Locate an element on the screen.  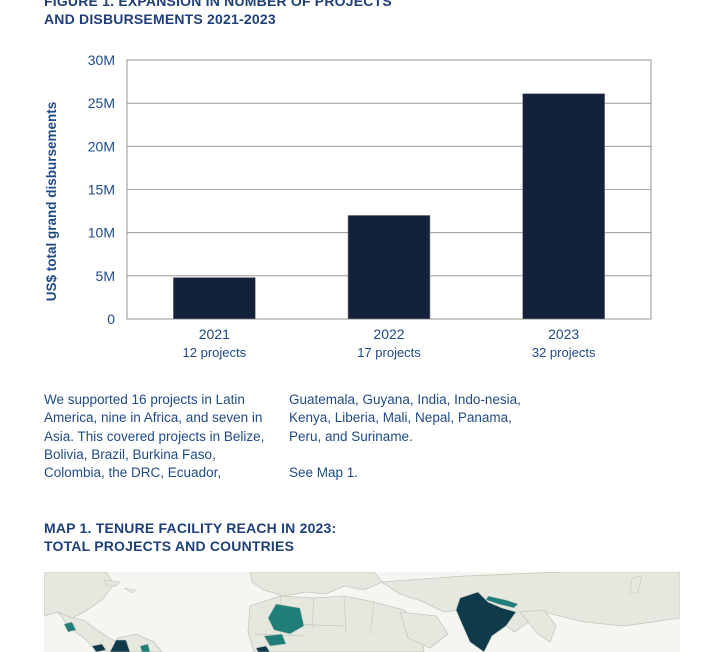
x-tick-sublabel: 17 projects is located at coordinates (389, 352).